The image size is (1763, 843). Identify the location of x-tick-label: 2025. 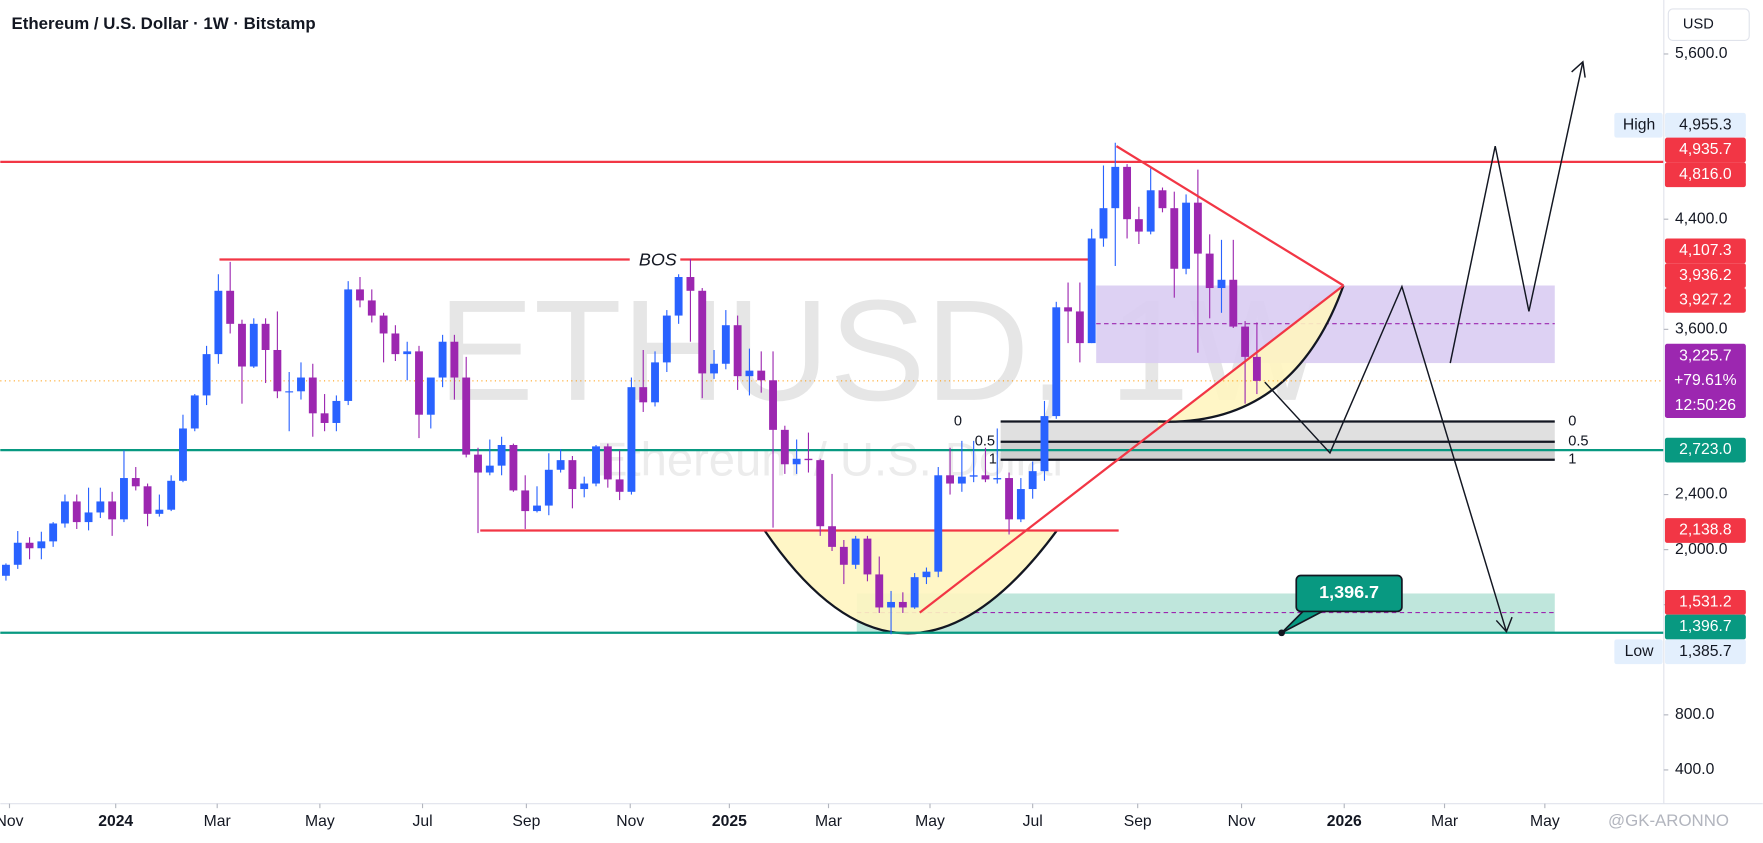
(729, 821).